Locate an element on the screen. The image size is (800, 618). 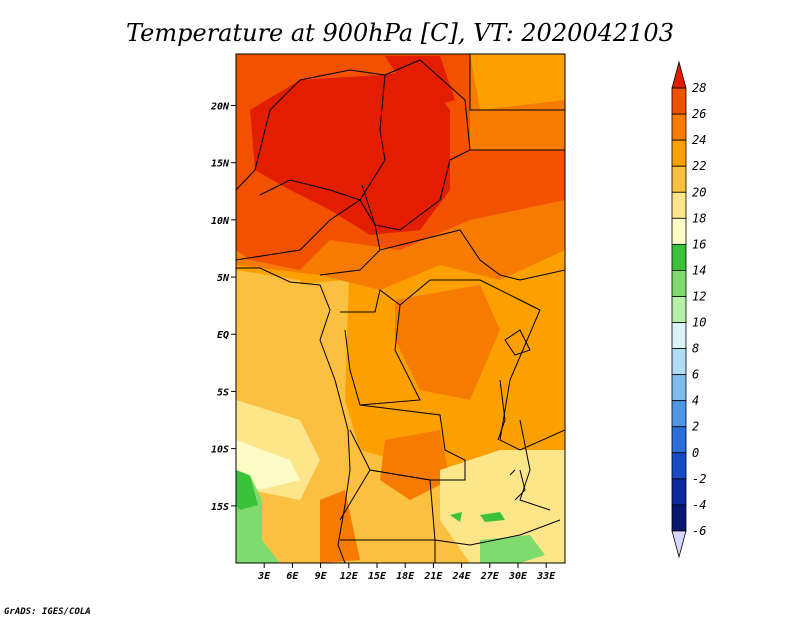
colorbar-label: 4 is located at coordinates (695, 401).